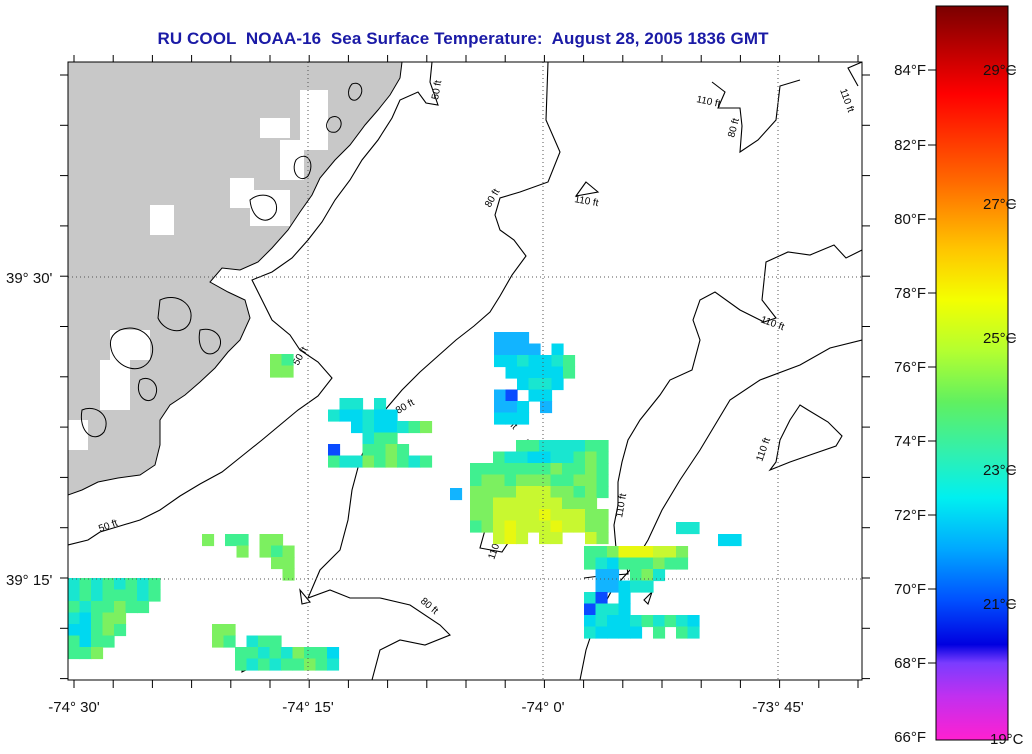 The width and height of the screenshot is (1032, 754). What do you see at coordinates (74, 707) in the screenshot?
I see `lon-label-1: -74° 30'` at bounding box center [74, 707].